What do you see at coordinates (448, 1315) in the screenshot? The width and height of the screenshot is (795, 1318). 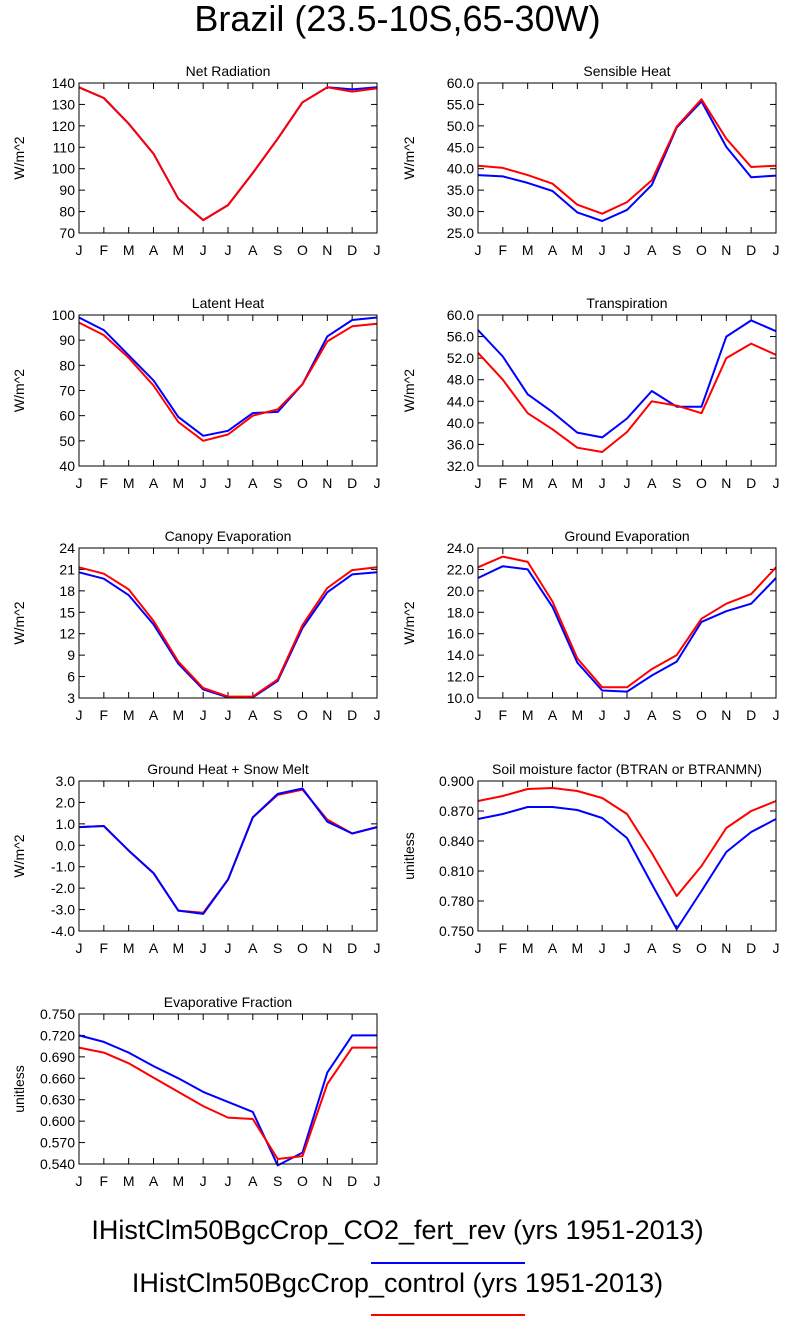 I see `legend-swatch-control` at bounding box center [448, 1315].